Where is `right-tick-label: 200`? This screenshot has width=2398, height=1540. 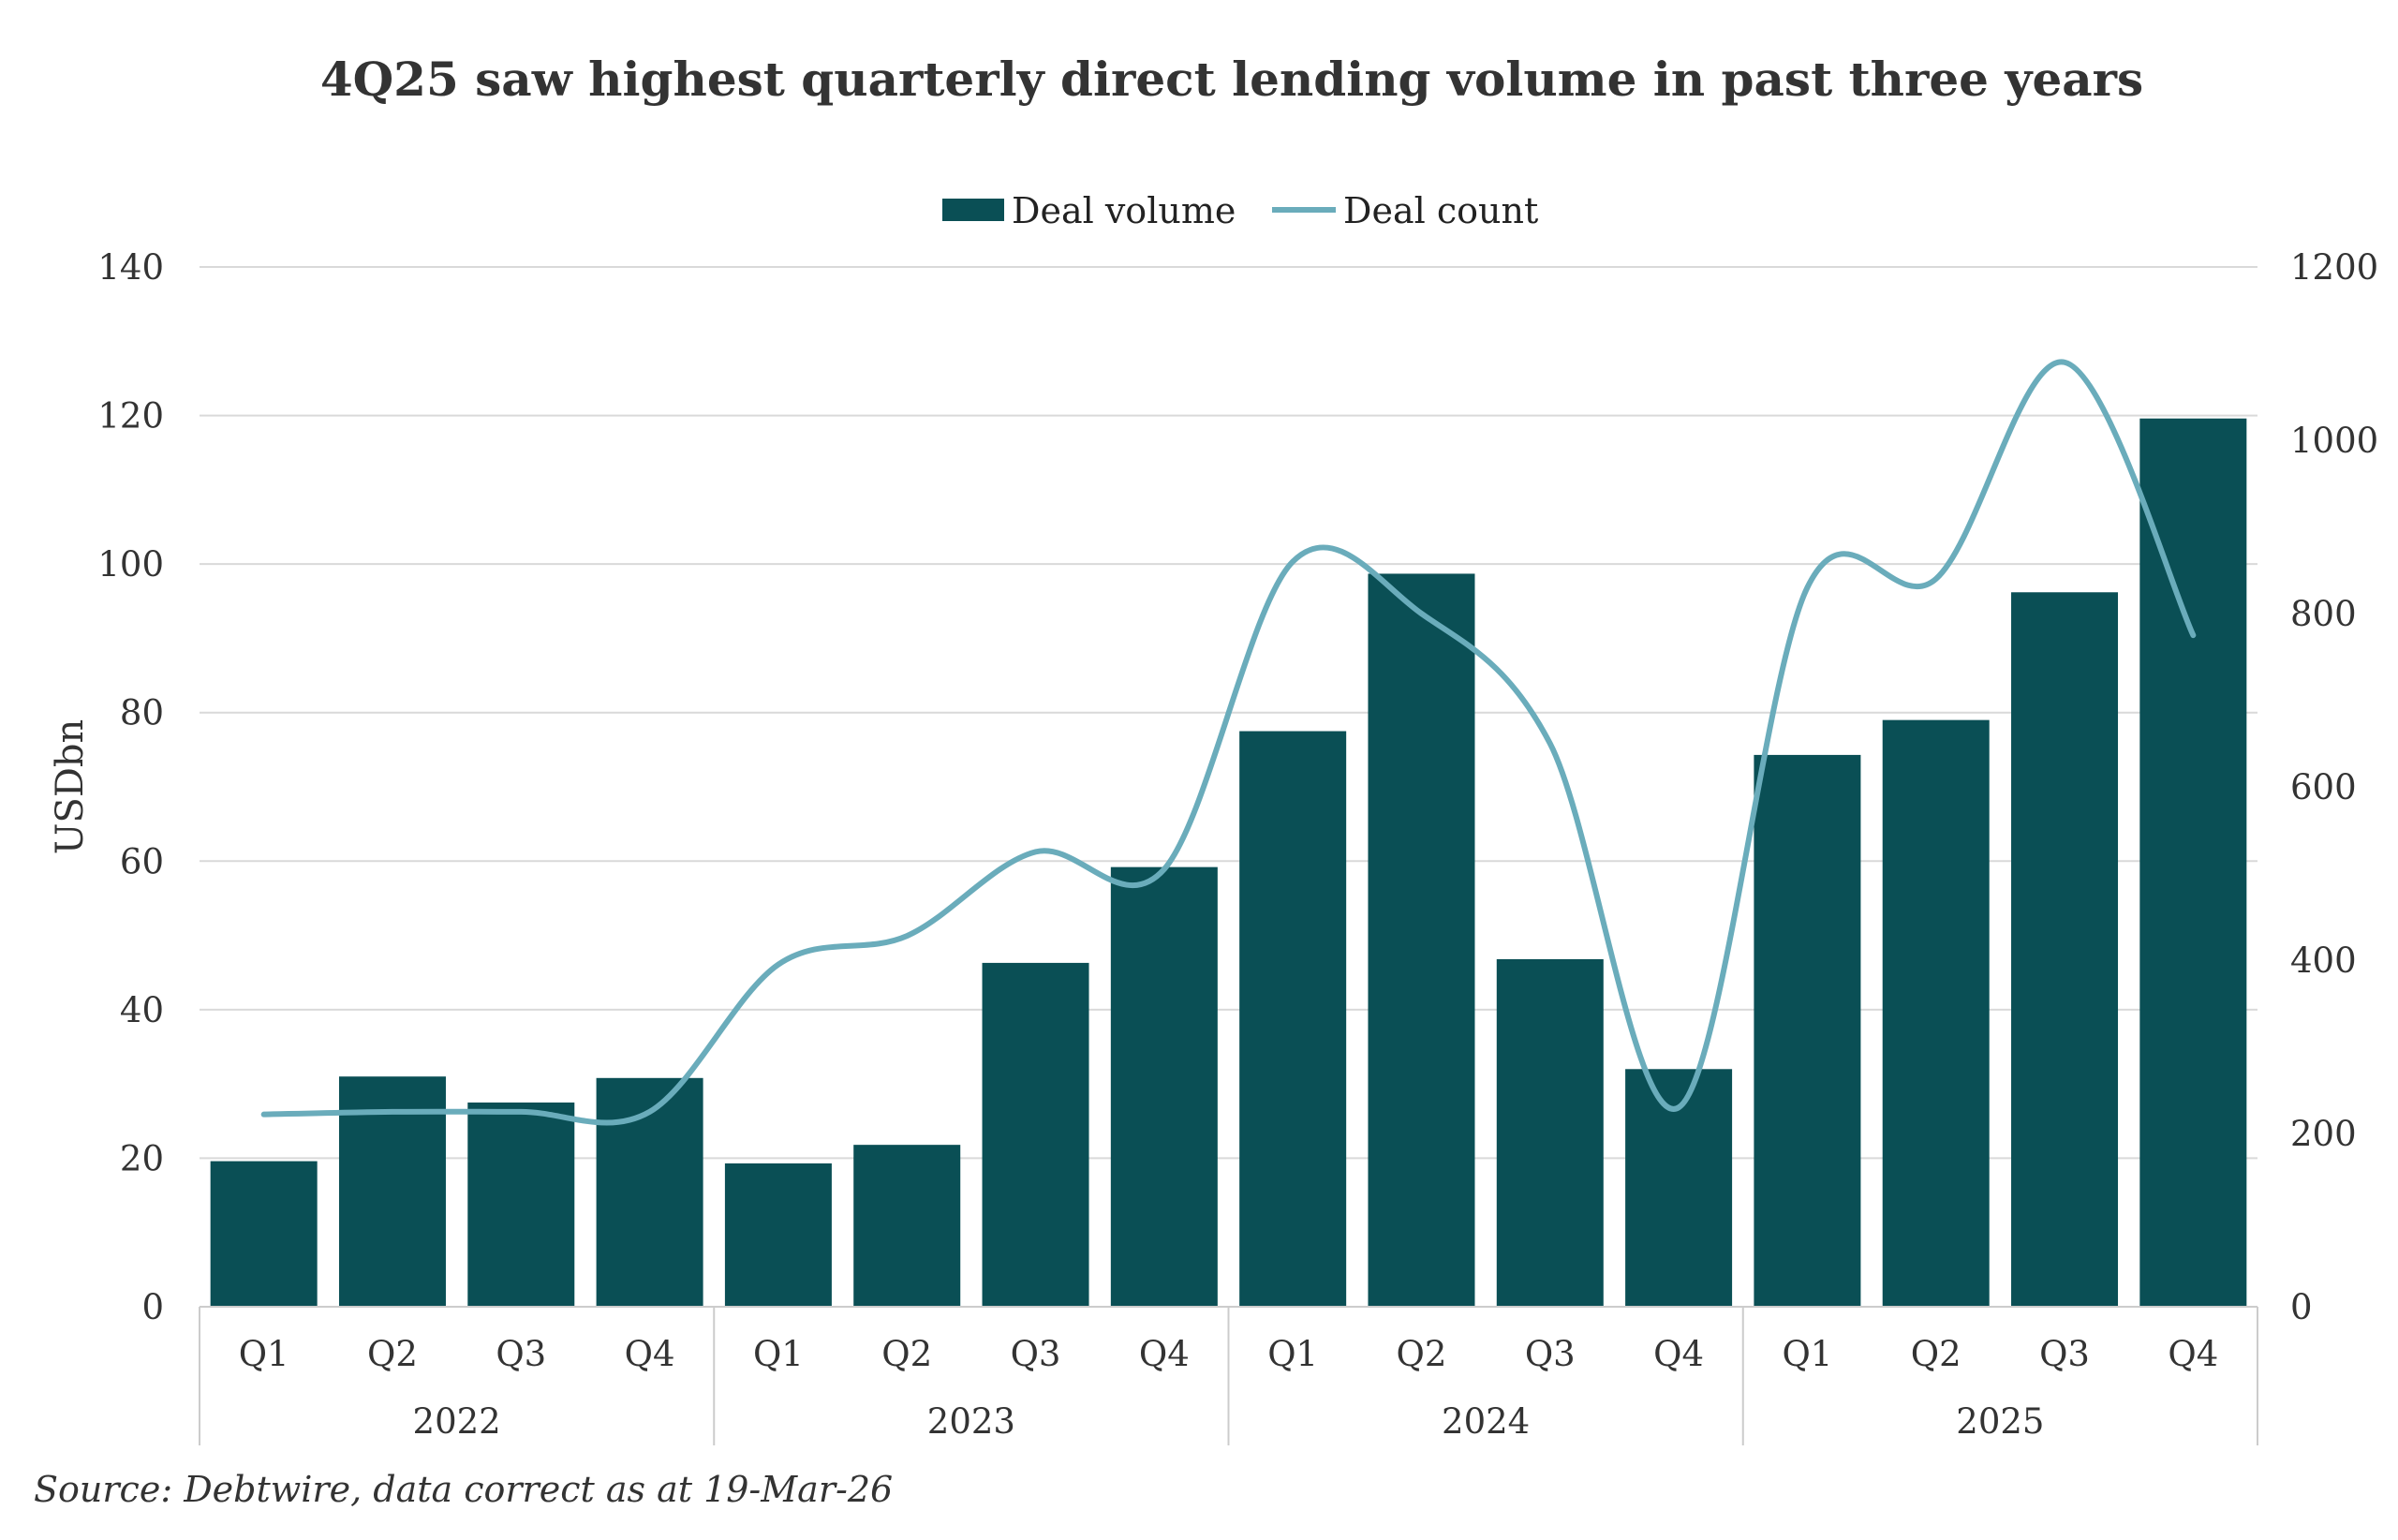 right-tick-label: 200 is located at coordinates (2323, 1134).